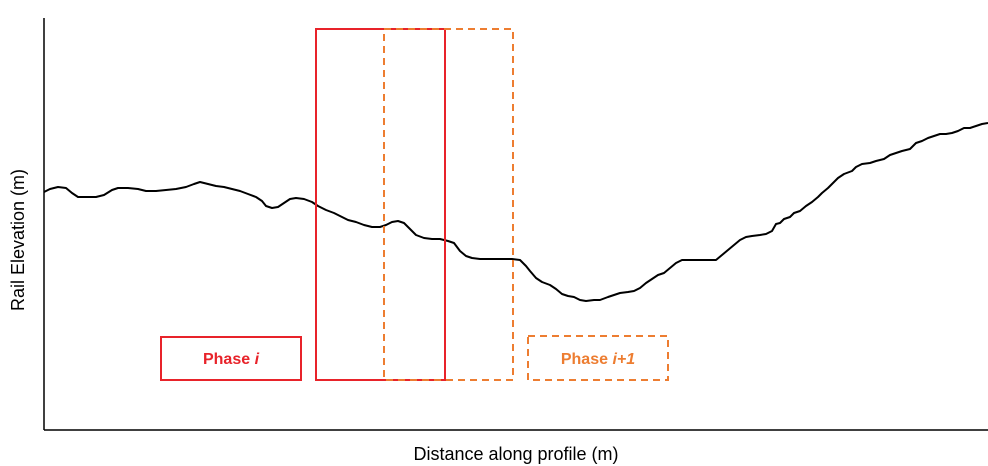  I want to click on phase-i-legend-label: Phase i, so click(231, 359).